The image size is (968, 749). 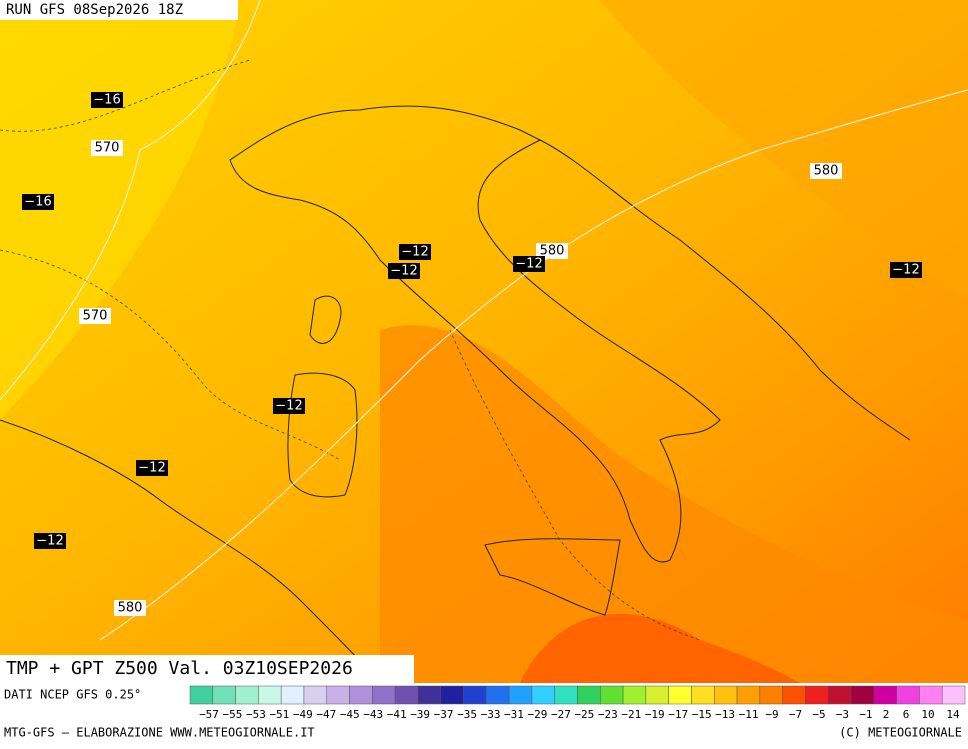 What do you see at coordinates (953, 714) in the screenshot?
I see `legend-label: 14` at bounding box center [953, 714].